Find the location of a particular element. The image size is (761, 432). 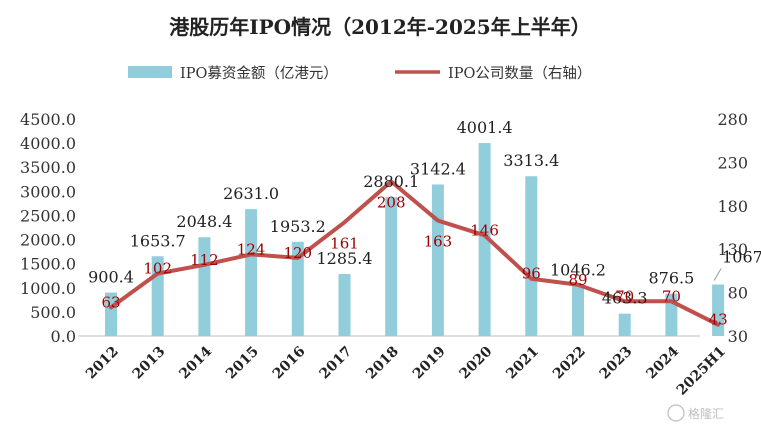

leader-line is located at coordinates (717, 274).